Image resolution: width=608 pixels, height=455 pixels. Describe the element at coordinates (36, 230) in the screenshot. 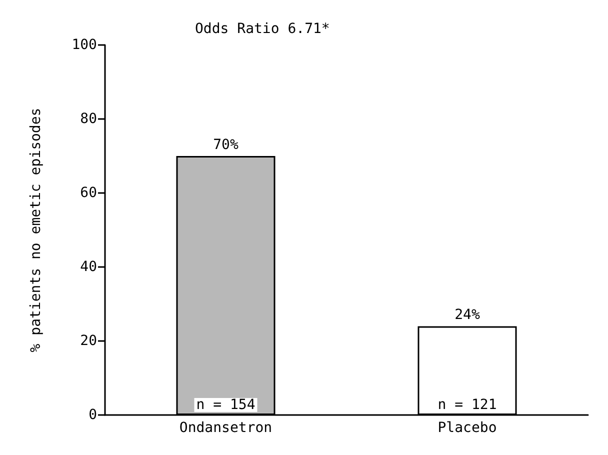

I see `y-axis-title: % patients no emetic episodes` at that location.